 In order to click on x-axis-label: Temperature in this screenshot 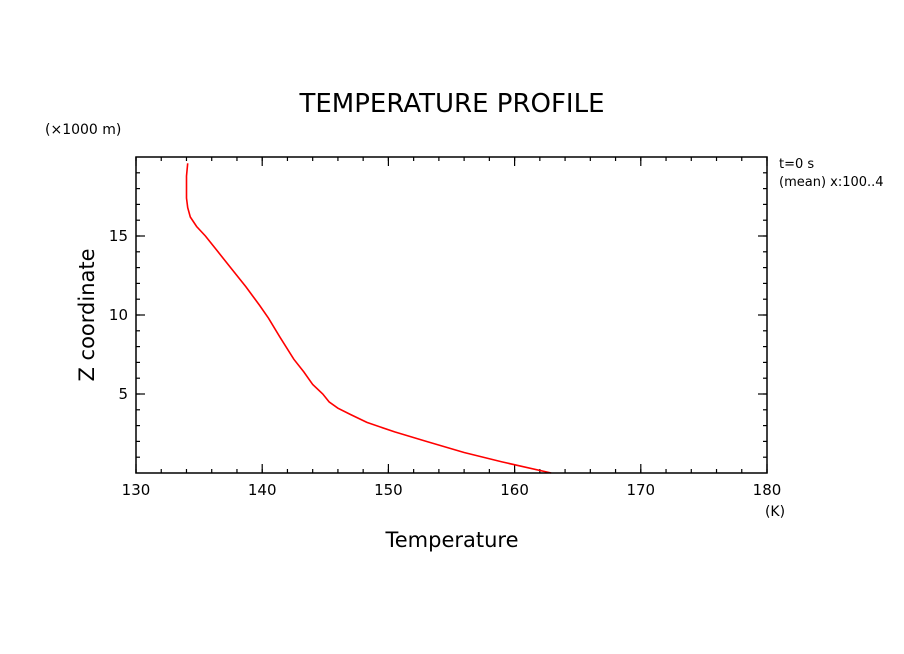, I will do `click(451, 540)`.